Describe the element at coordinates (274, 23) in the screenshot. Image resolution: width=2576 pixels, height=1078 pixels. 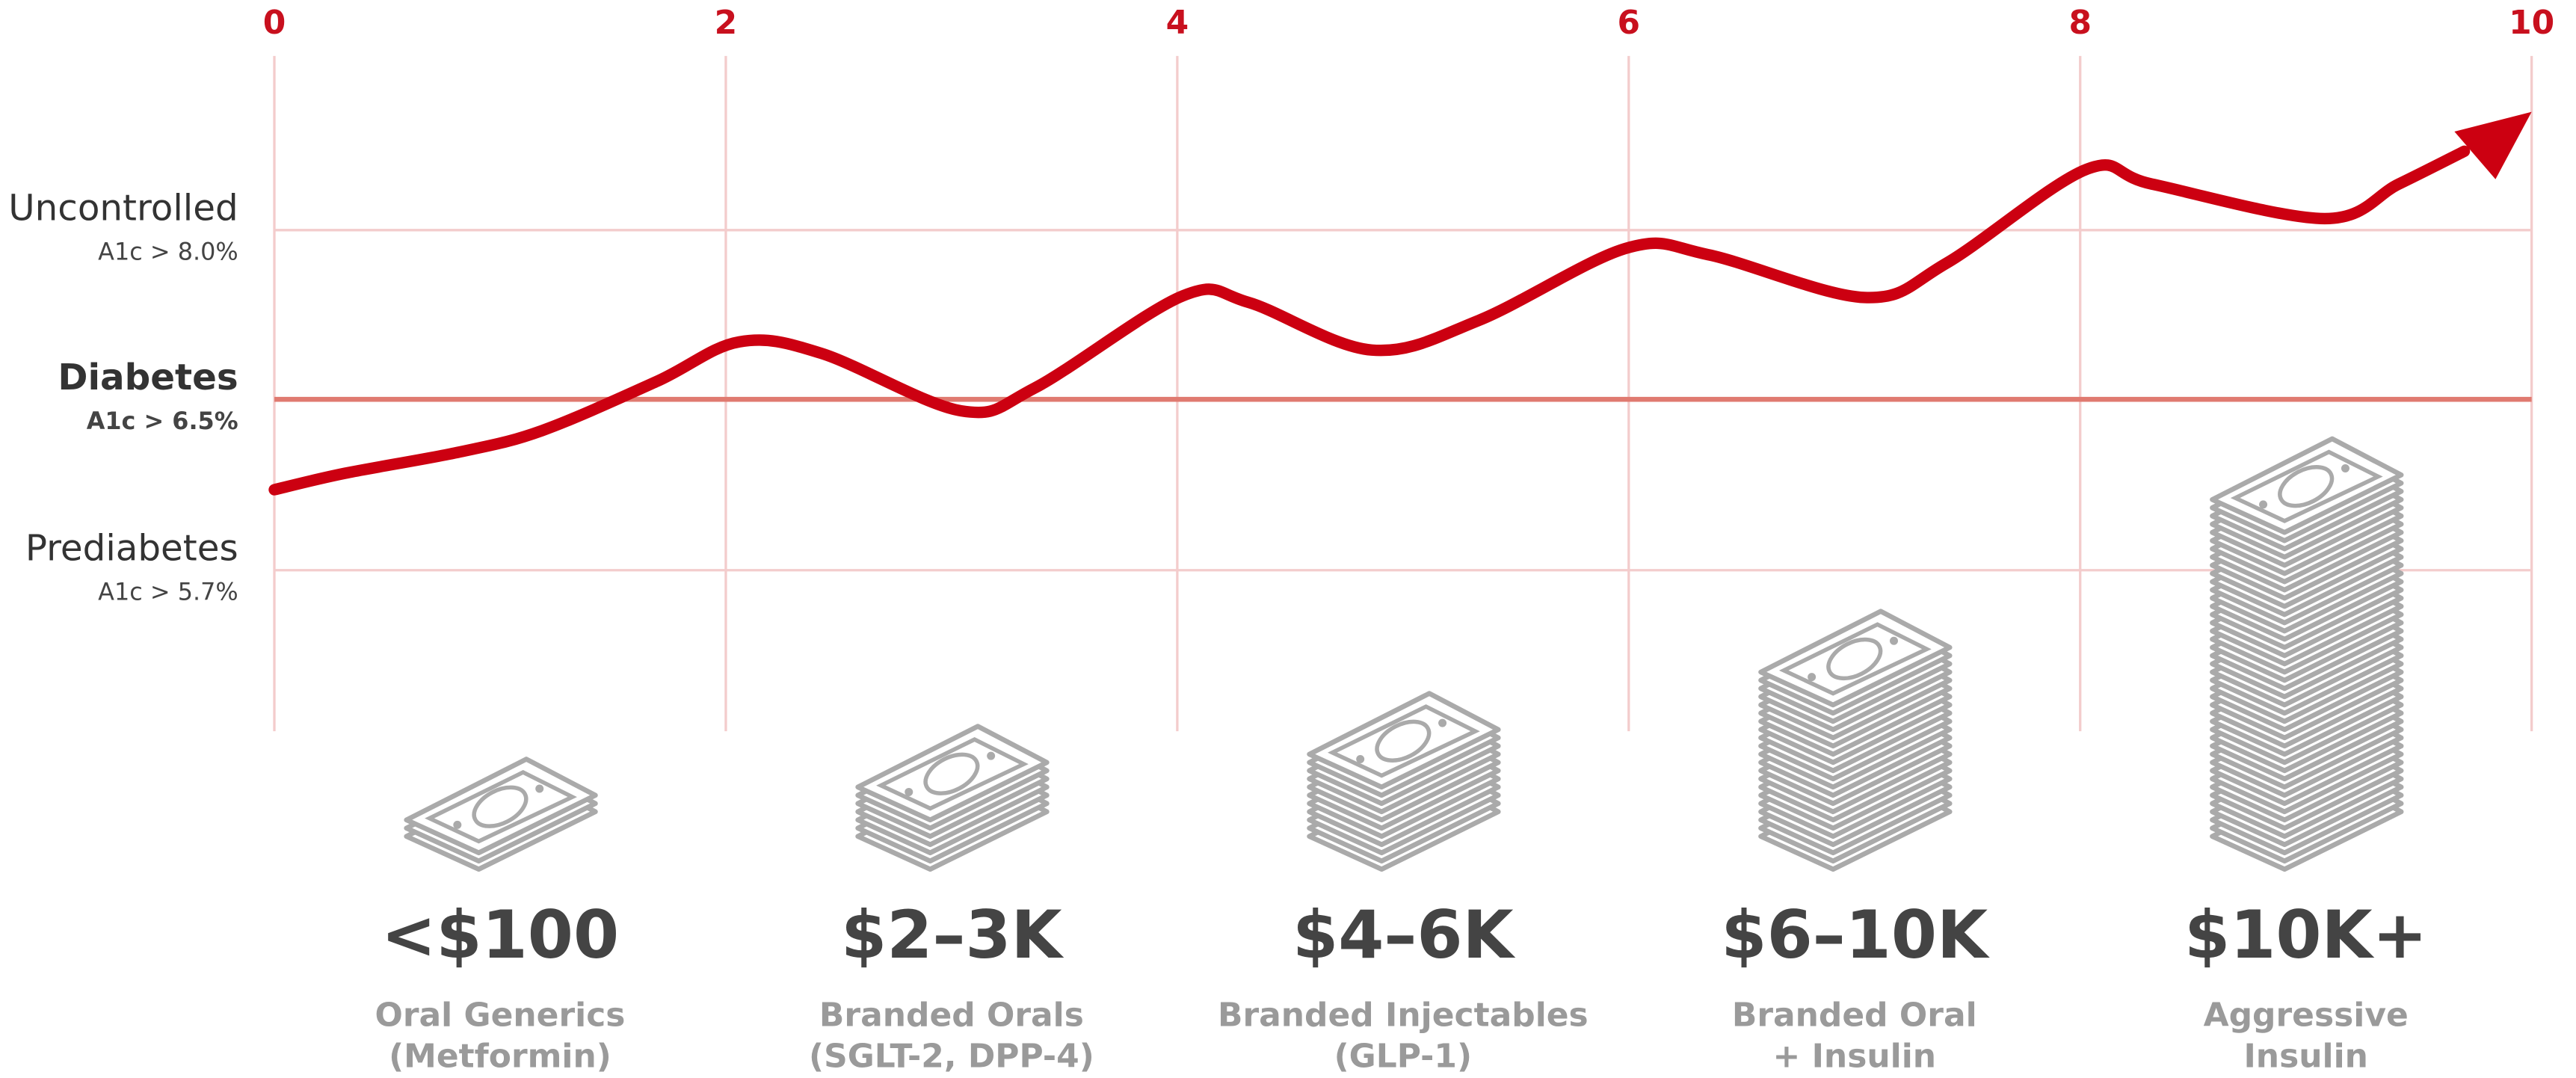
I see `x-tick-label: 0` at that location.